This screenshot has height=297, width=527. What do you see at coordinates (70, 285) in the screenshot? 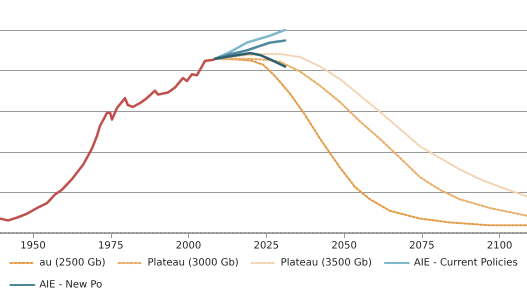
I see `legend-label: AIE - New Po` at bounding box center [70, 285].